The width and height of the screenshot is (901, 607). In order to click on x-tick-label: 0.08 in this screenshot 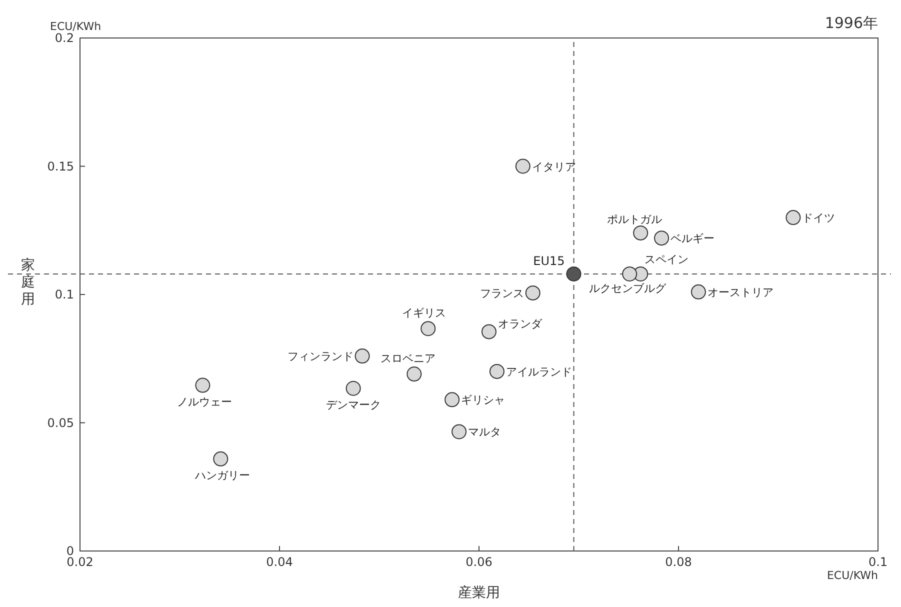, I will do `click(678, 562)`.